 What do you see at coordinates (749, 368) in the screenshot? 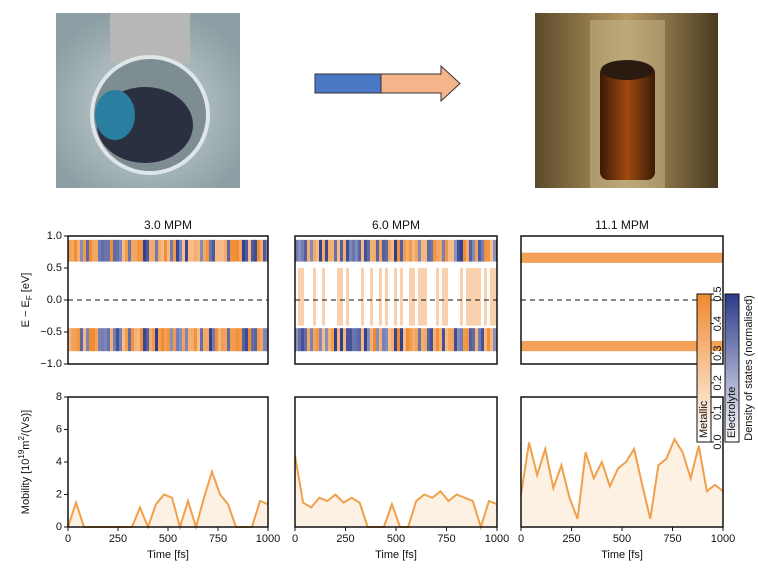
I see `colorbar-title: Density of states (normalised)` at bounding box center [749, 368].